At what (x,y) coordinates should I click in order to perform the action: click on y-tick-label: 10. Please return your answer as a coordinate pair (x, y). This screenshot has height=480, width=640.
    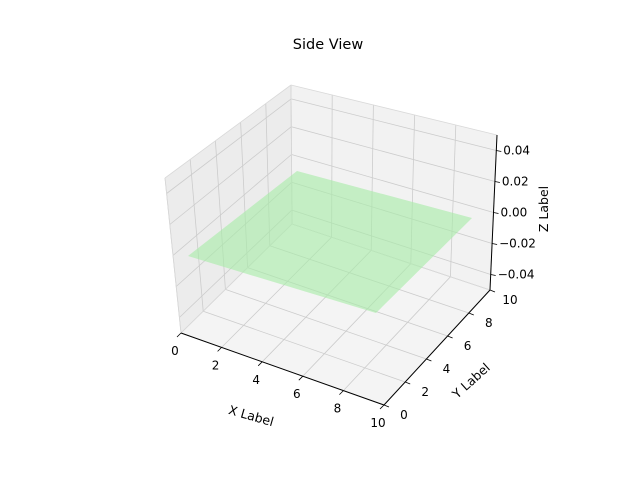
    Looking at the image, I should click on (509, 300).